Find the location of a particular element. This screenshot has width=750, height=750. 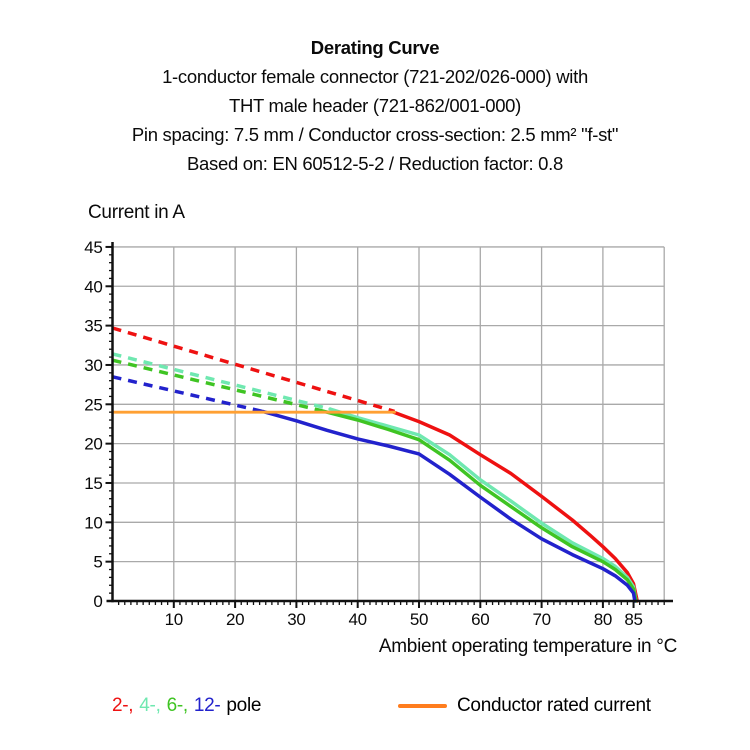

x-tick-label-70: 70 is located at coordinates (541, 619).